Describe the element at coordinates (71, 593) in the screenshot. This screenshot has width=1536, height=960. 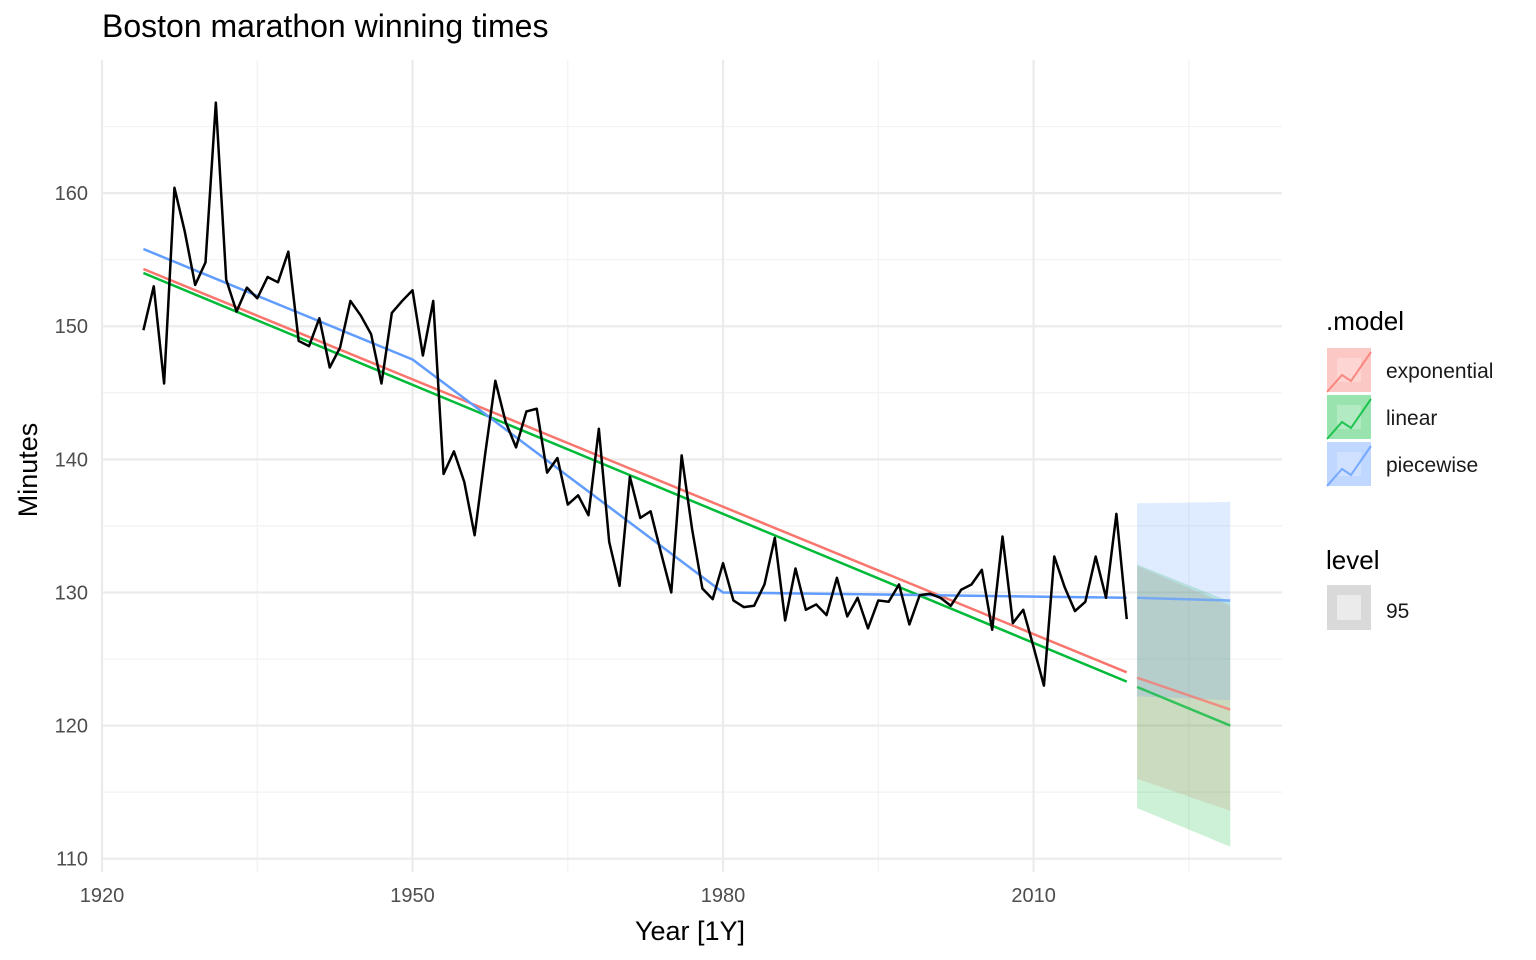
I see `y-tick-label: 130` at that location.